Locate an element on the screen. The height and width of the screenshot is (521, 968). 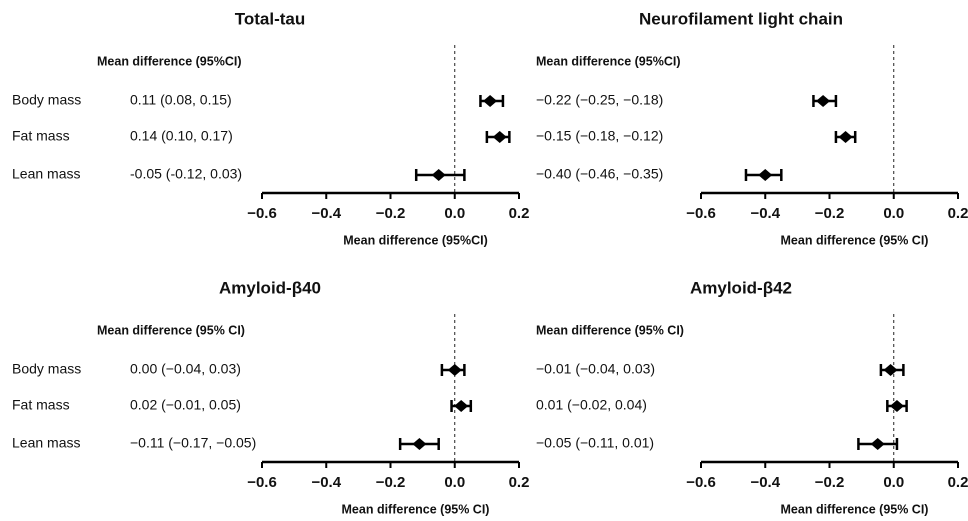
ci-label: 0.00 (−0.04, 0.03) is located at coordinates (185, 369).